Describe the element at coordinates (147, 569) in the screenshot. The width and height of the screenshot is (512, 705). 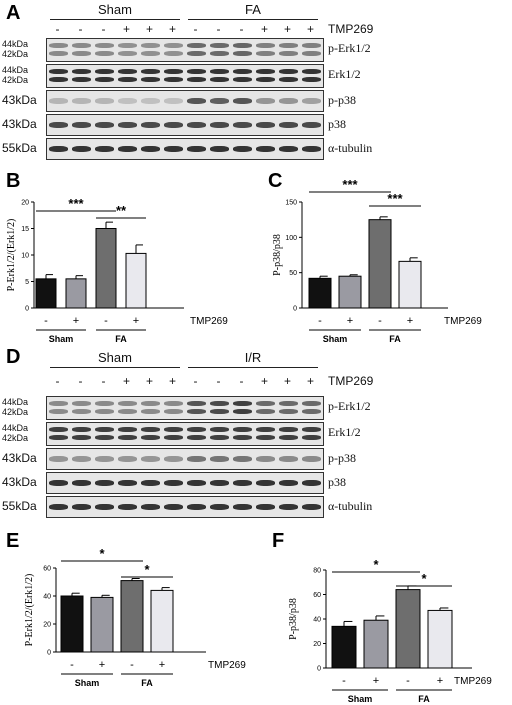
I see `significance-stars: *` at that location.